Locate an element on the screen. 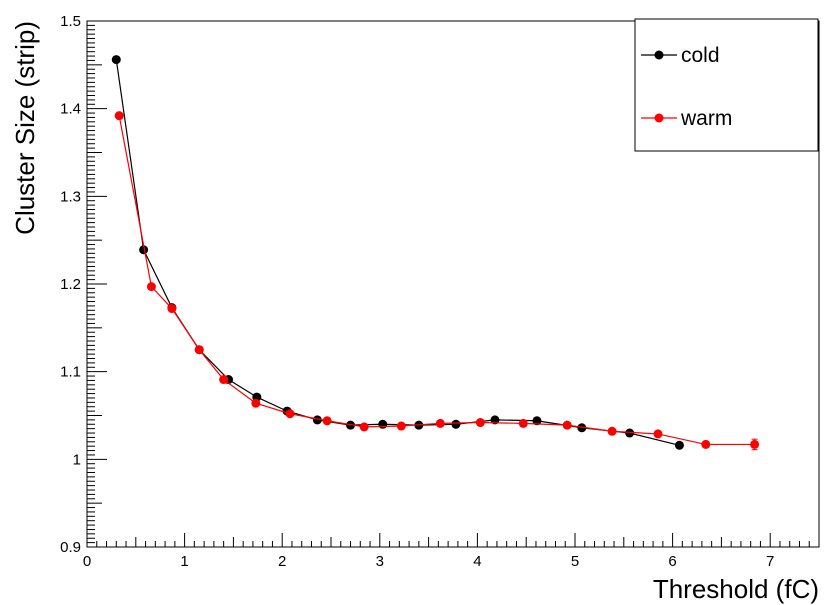 This screenshot has height=605, width=824. y-tick-label: 1.2 is located at coordinates (70, 284).